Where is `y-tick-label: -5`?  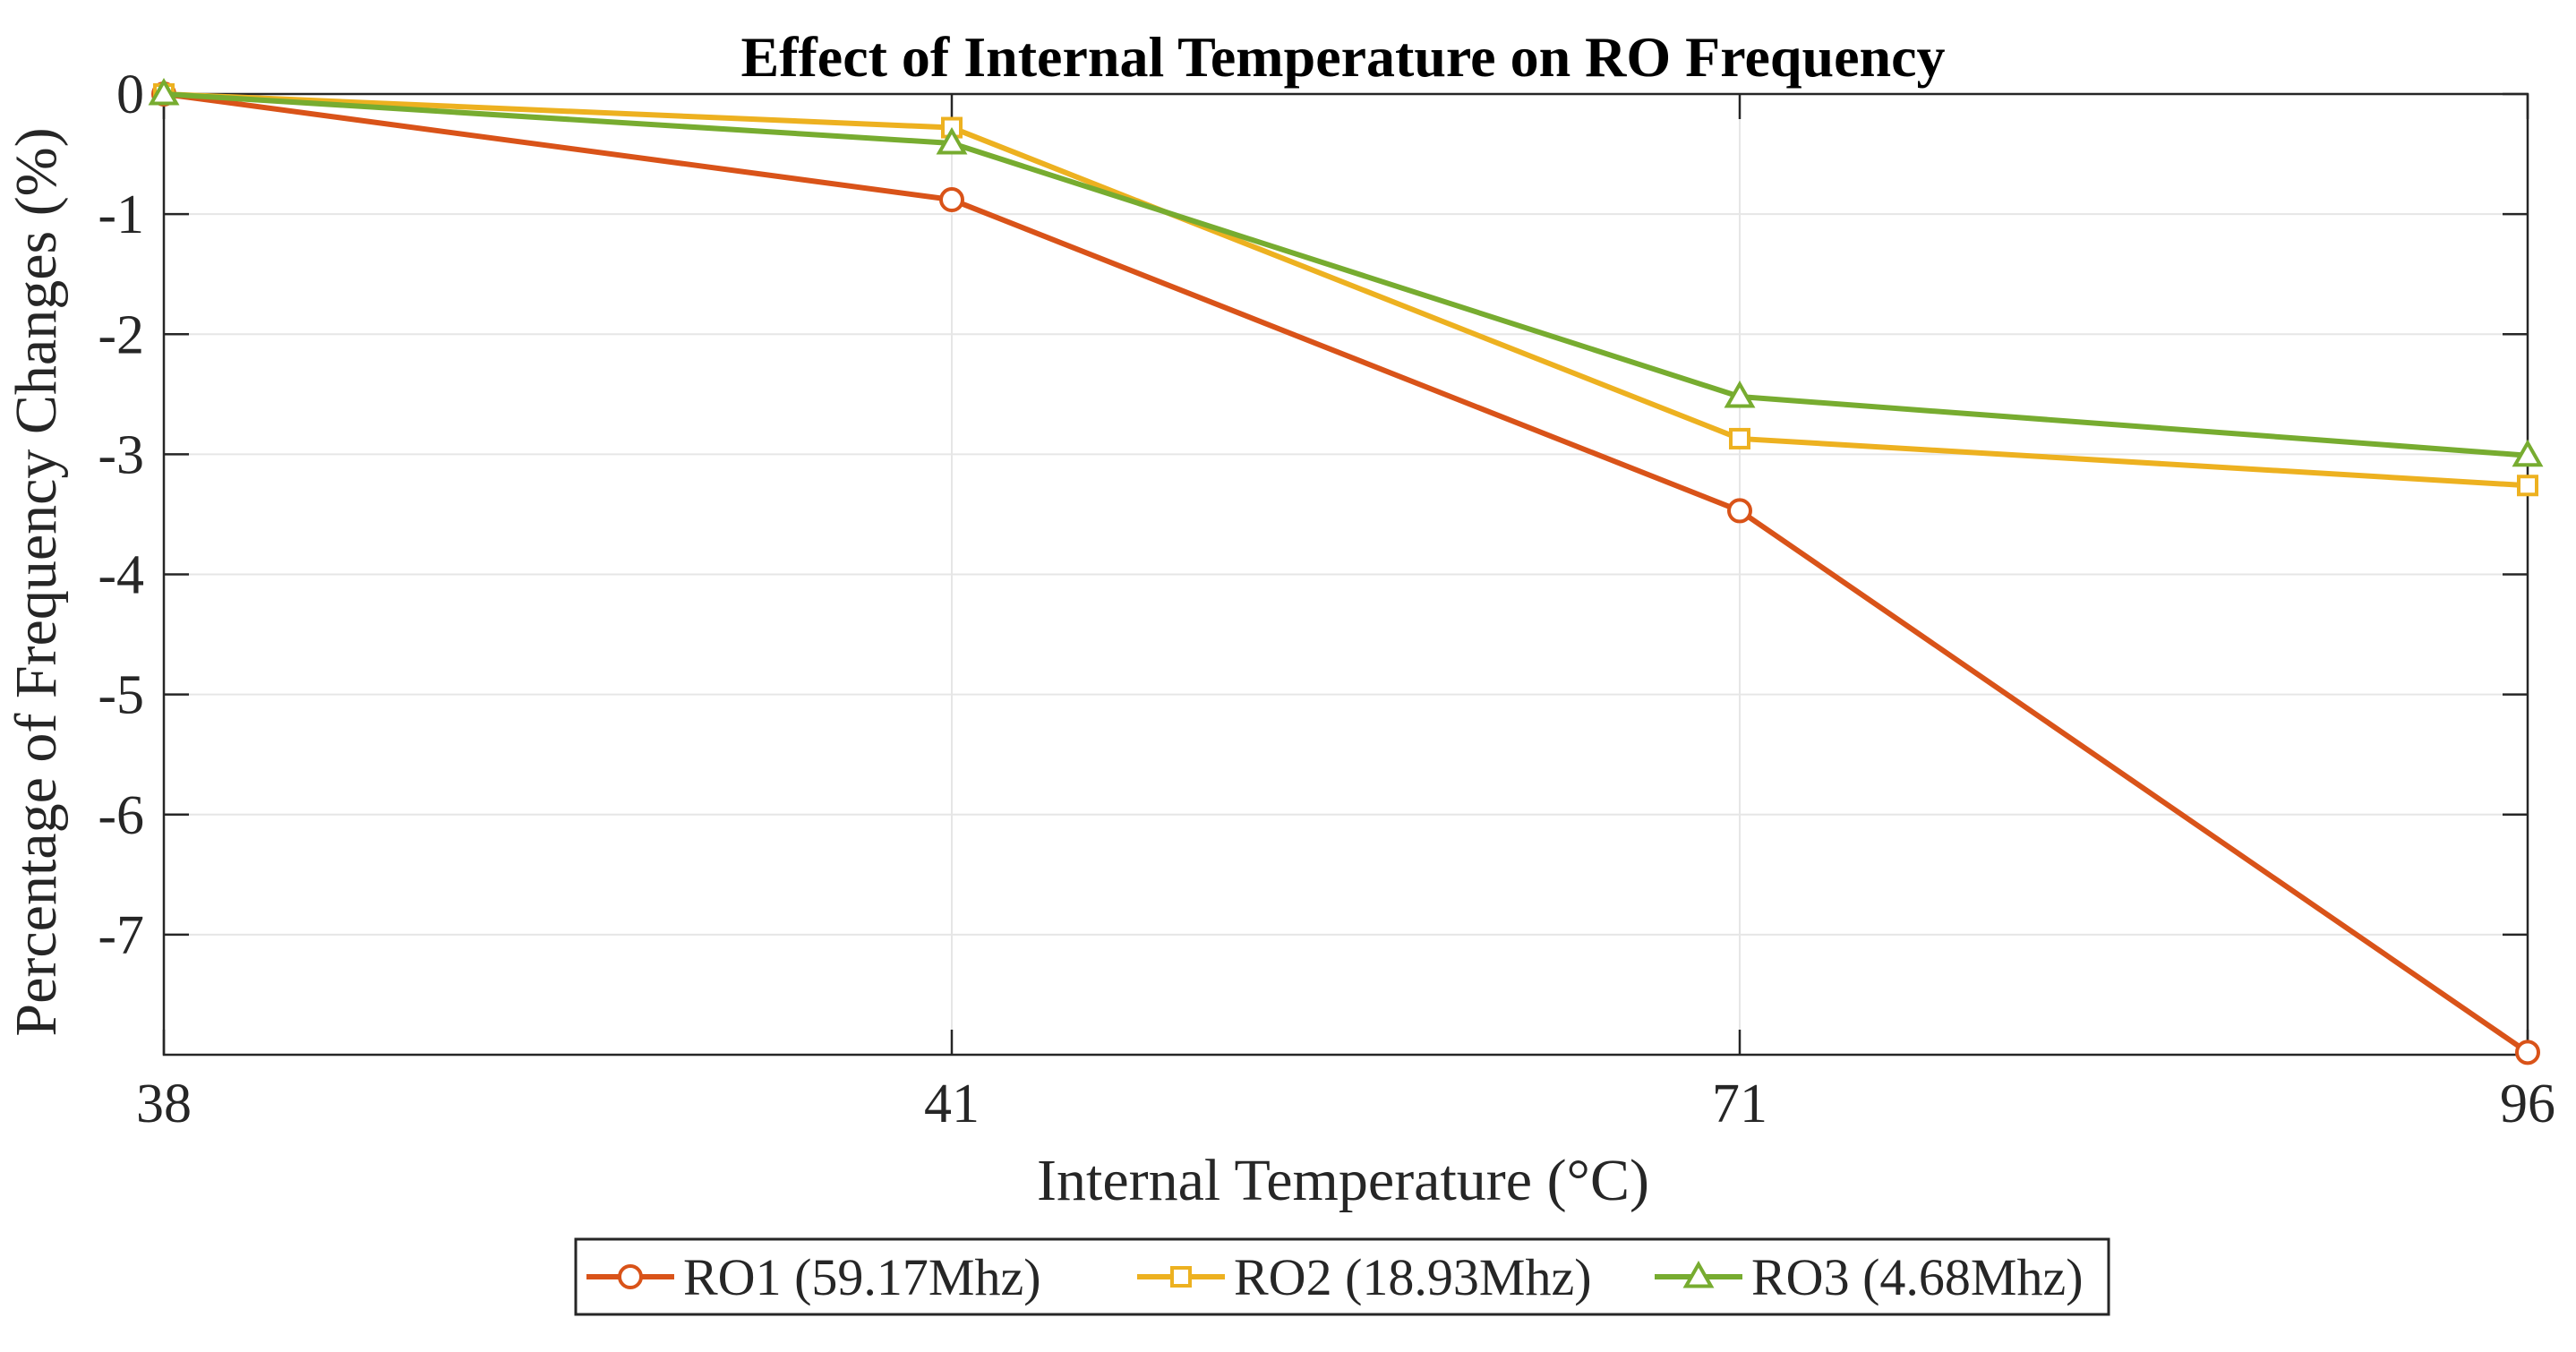 y-tick-label: -5 is located at coordinates (121, 695).